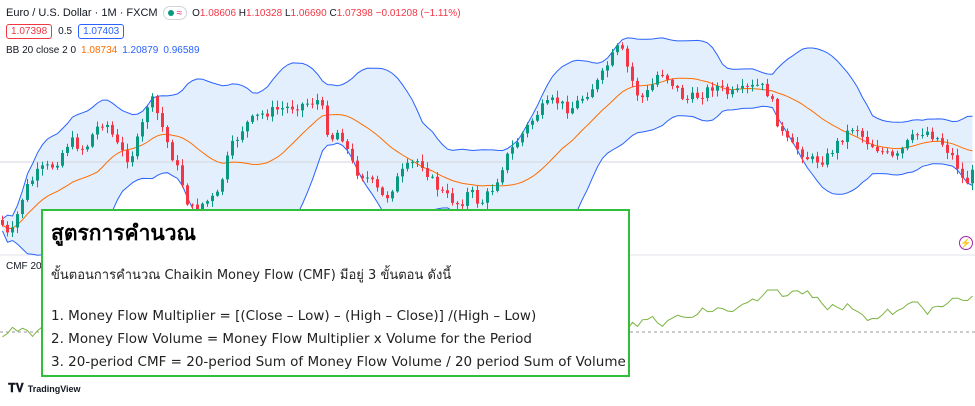  I want to click on tradingview-logo: 𝐓𝐕 TradingView, so click(44, 388).